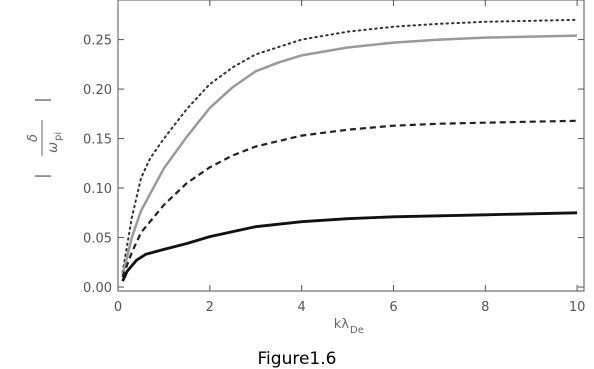  Describe the element at coordinates (97, 239) in the screenshot. I see `y-tick-label: 0.05` at that location.